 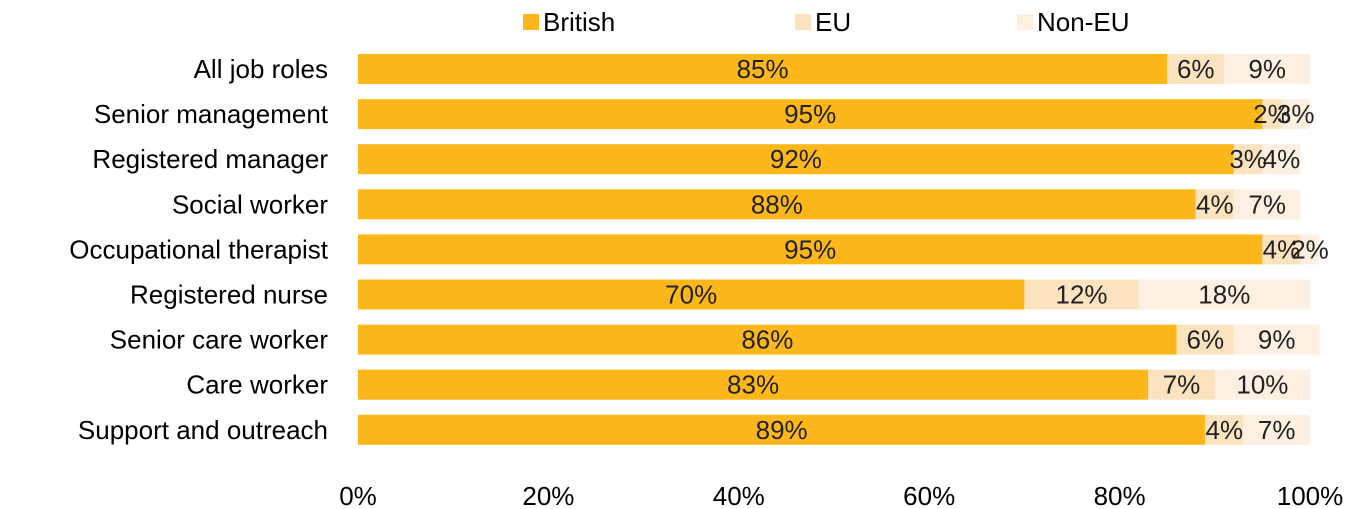 I want to click on data-label-non-eu-care-worker: 10%, so click(x=1262, y=385).